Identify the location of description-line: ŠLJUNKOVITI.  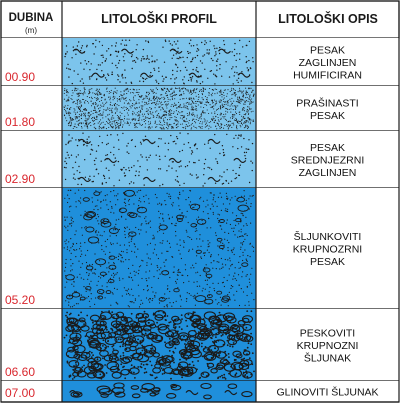
(328, 236).